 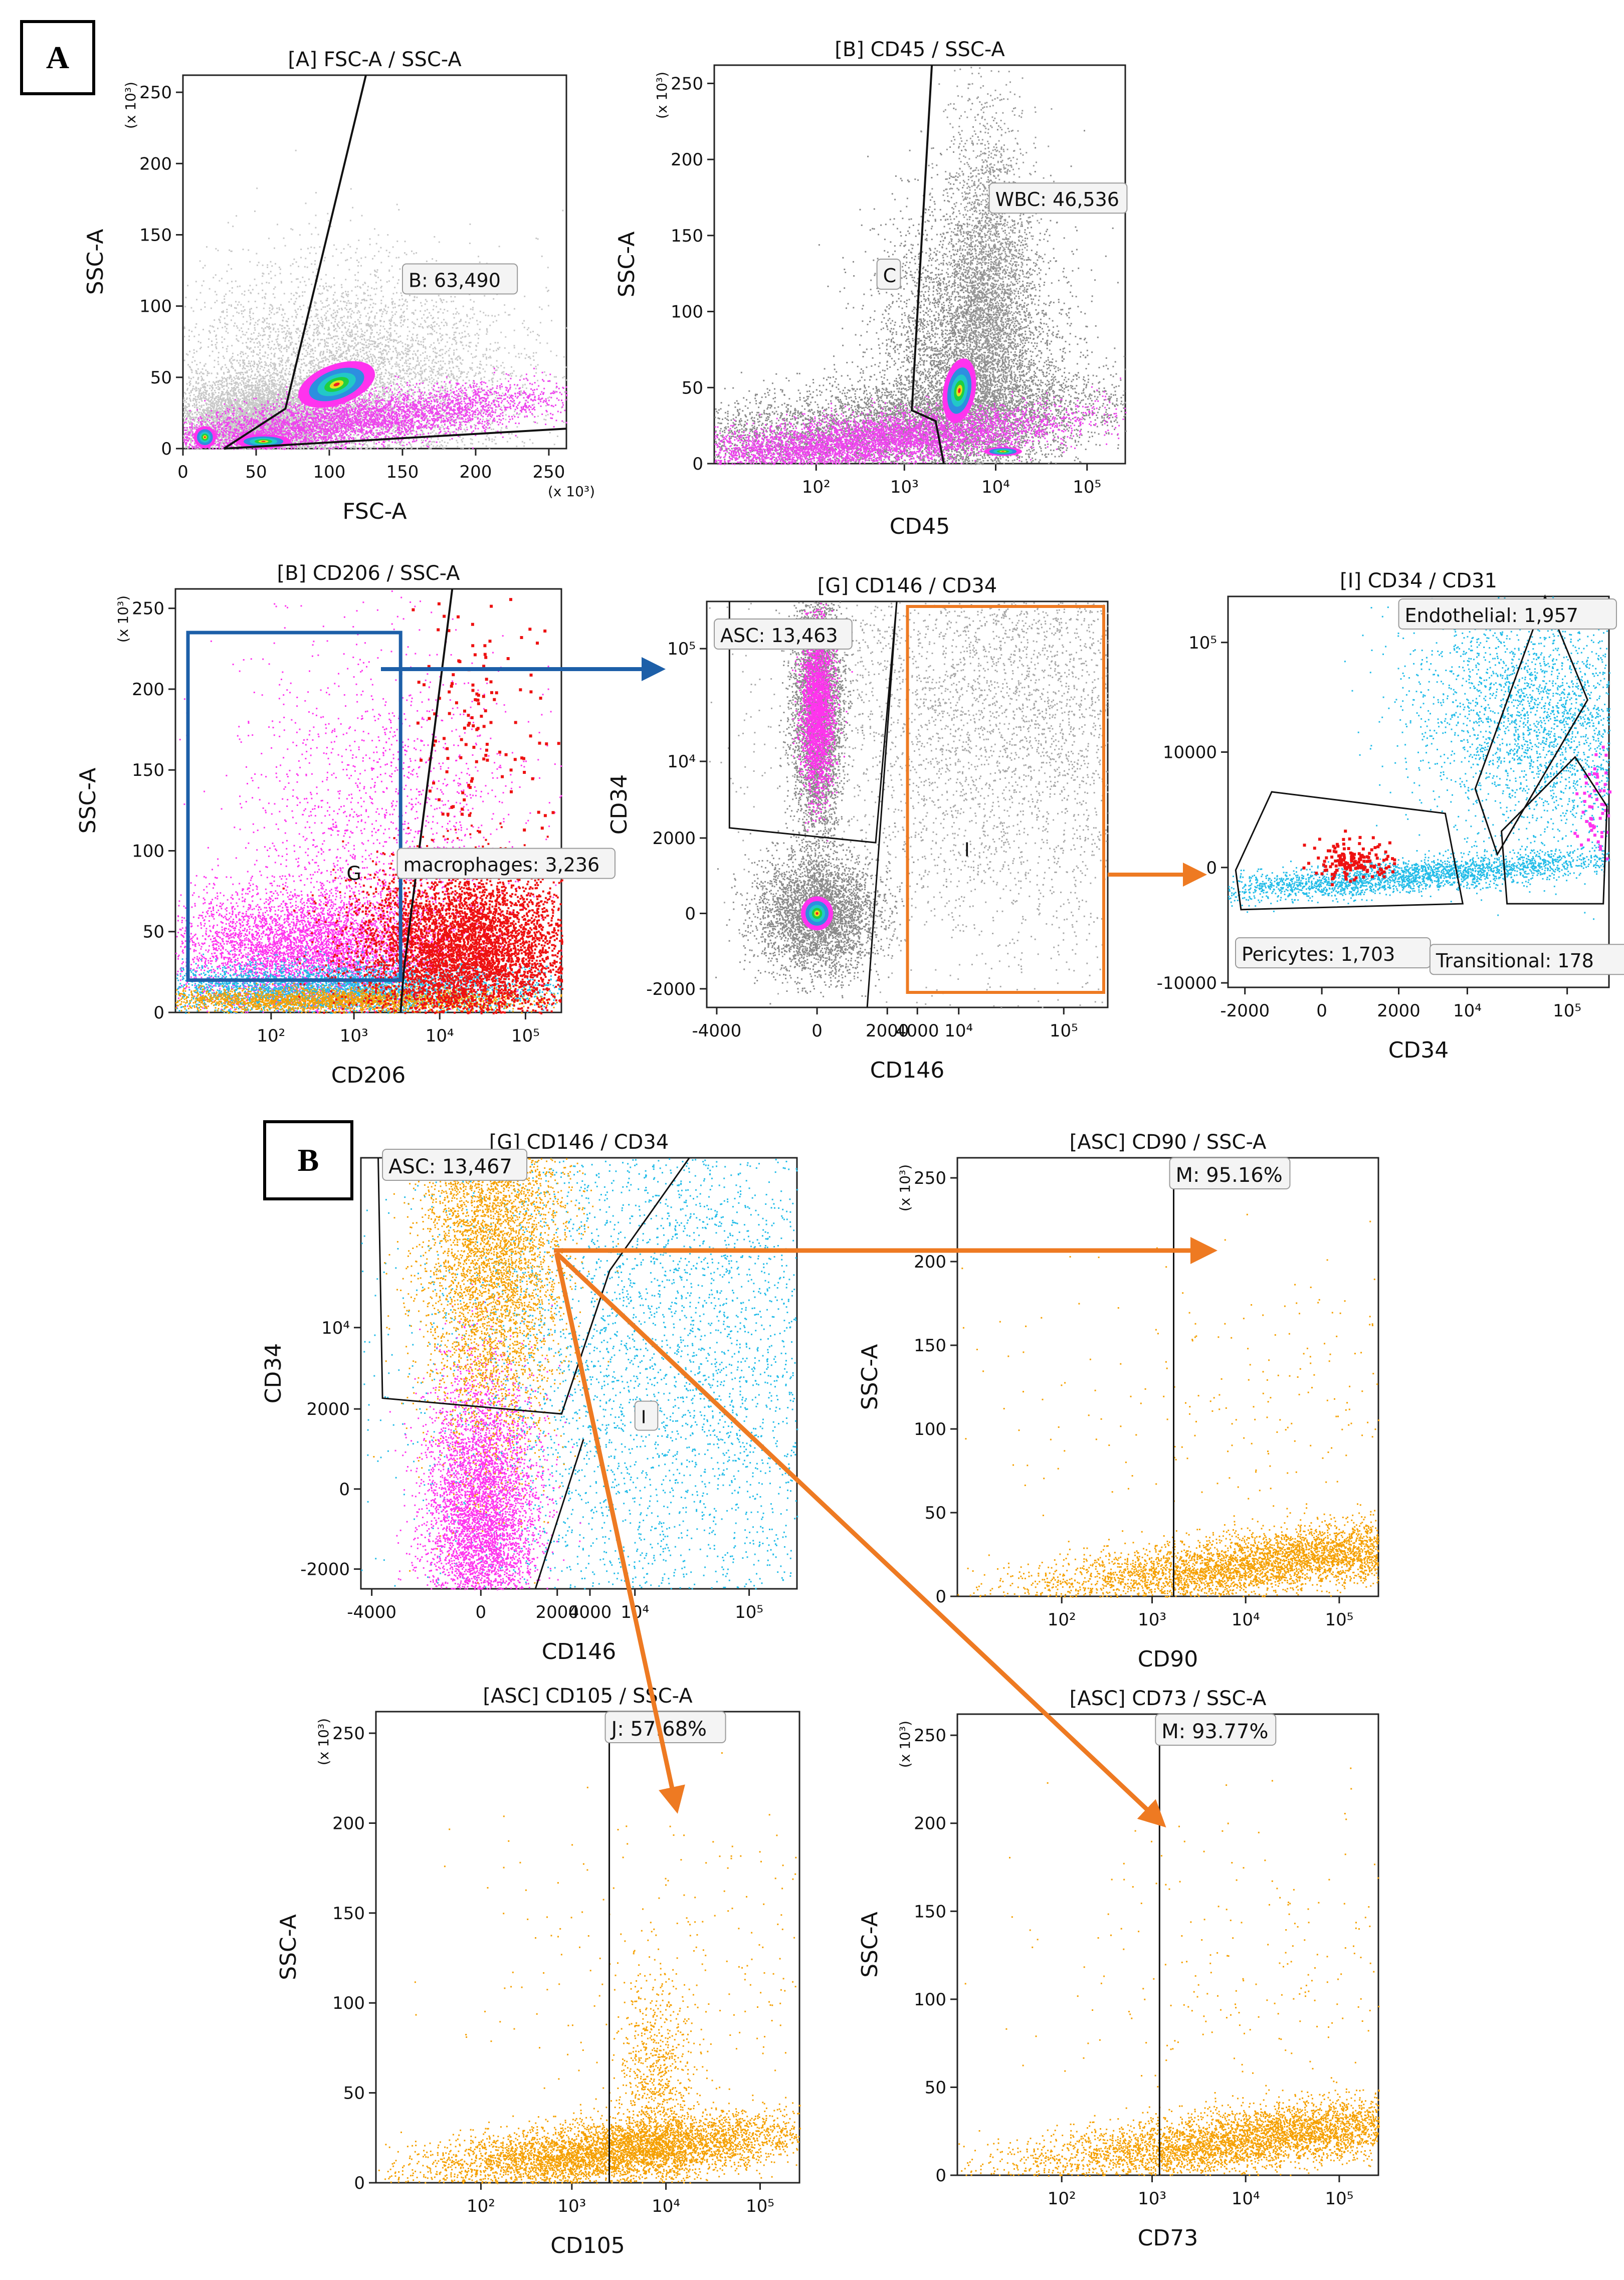 What do you see at coordinates (549, 472) in the screenshot?
I see `x-tick-label: 250` at bounding box center [549, 472].